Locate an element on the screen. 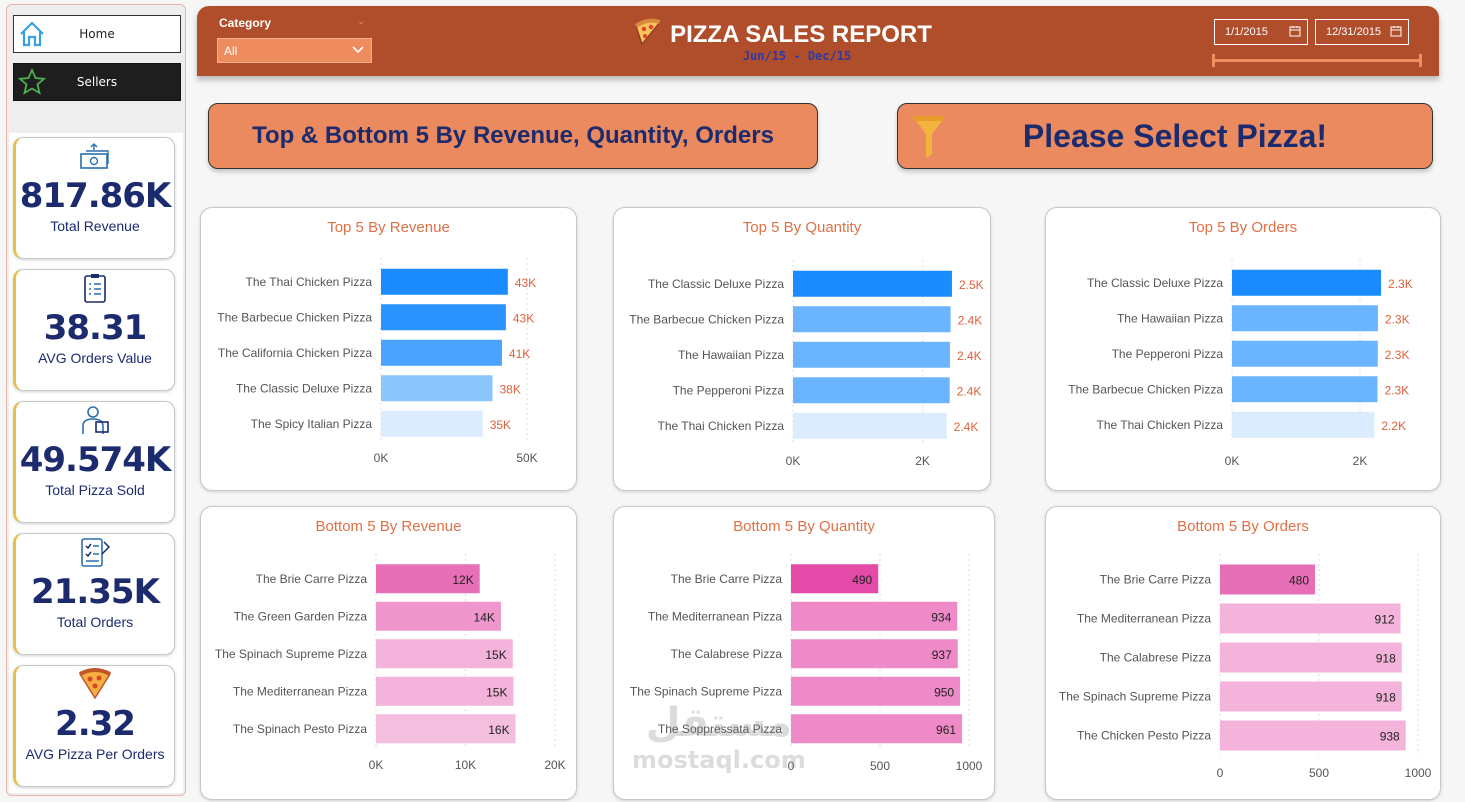 The image size is (1465, 802). start-date-input: 1/1/2015 is located at coordinates (1261, 32).